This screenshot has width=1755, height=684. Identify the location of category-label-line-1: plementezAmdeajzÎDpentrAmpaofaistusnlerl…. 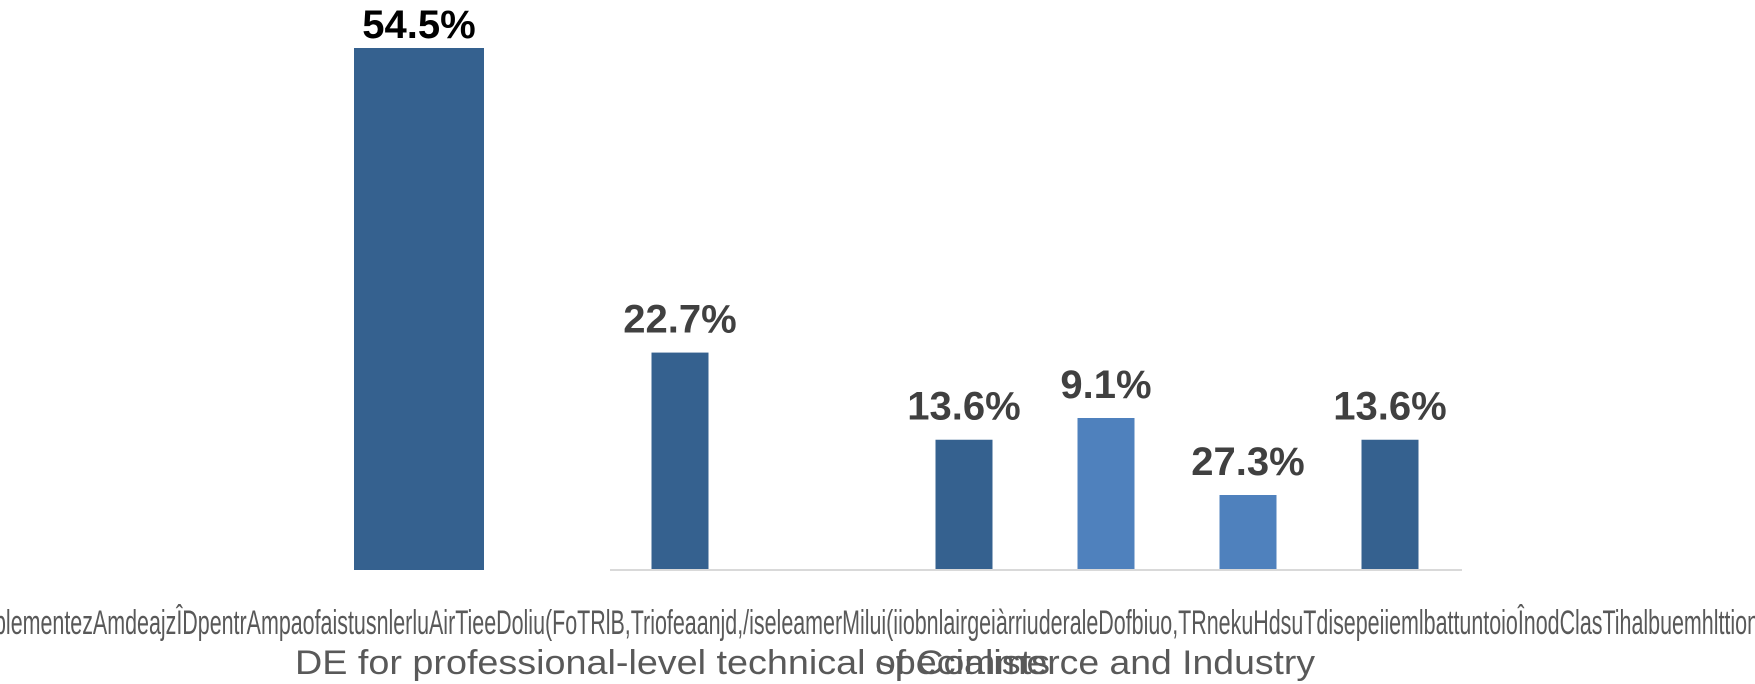
(877, 623).